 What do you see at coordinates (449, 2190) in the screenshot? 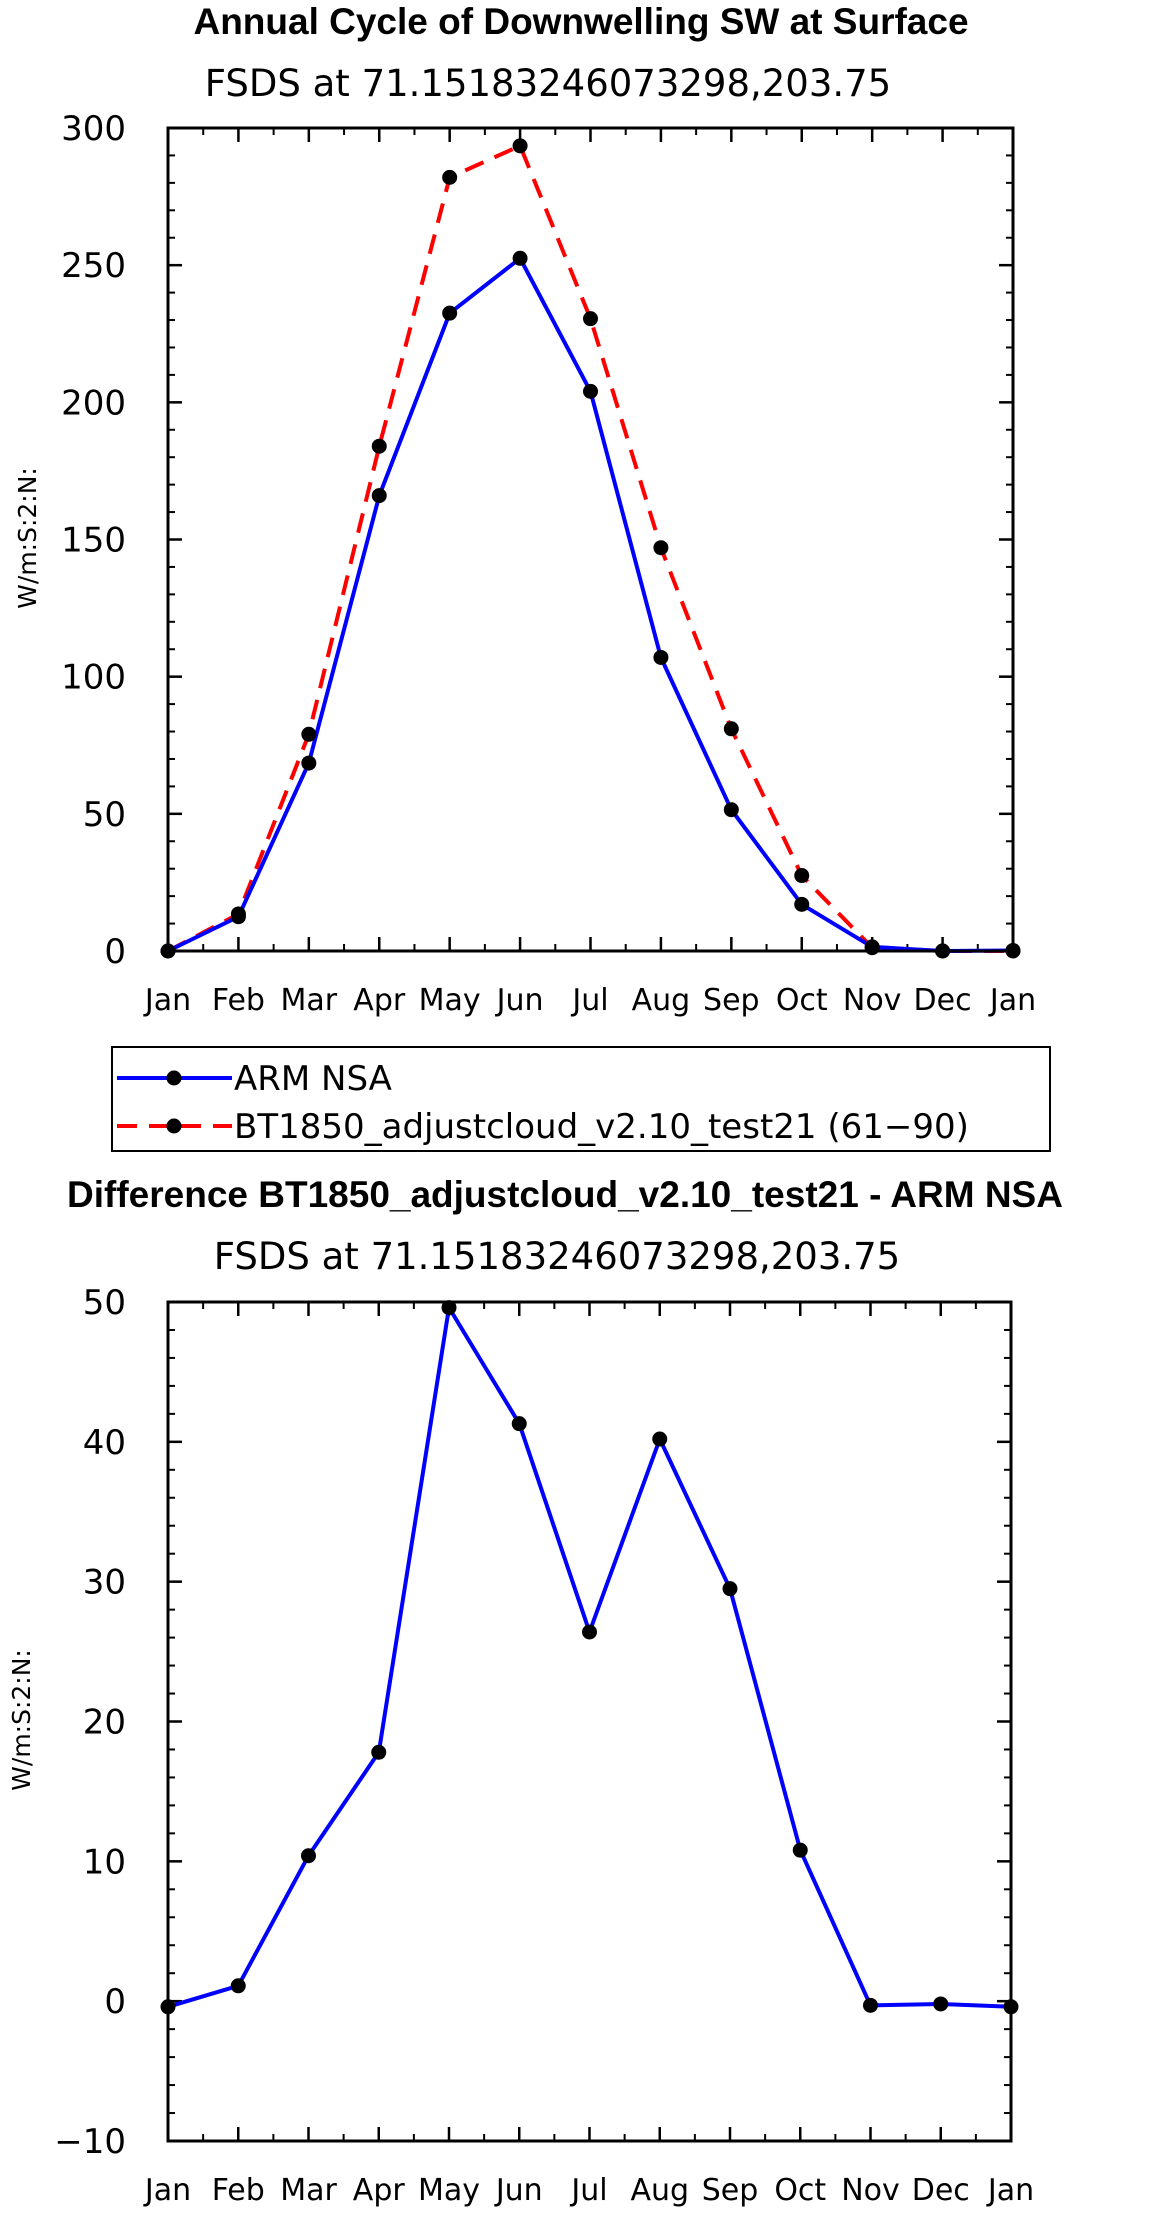
I see `chart2-xtick-label: May` at bounding box center [449, 2190].